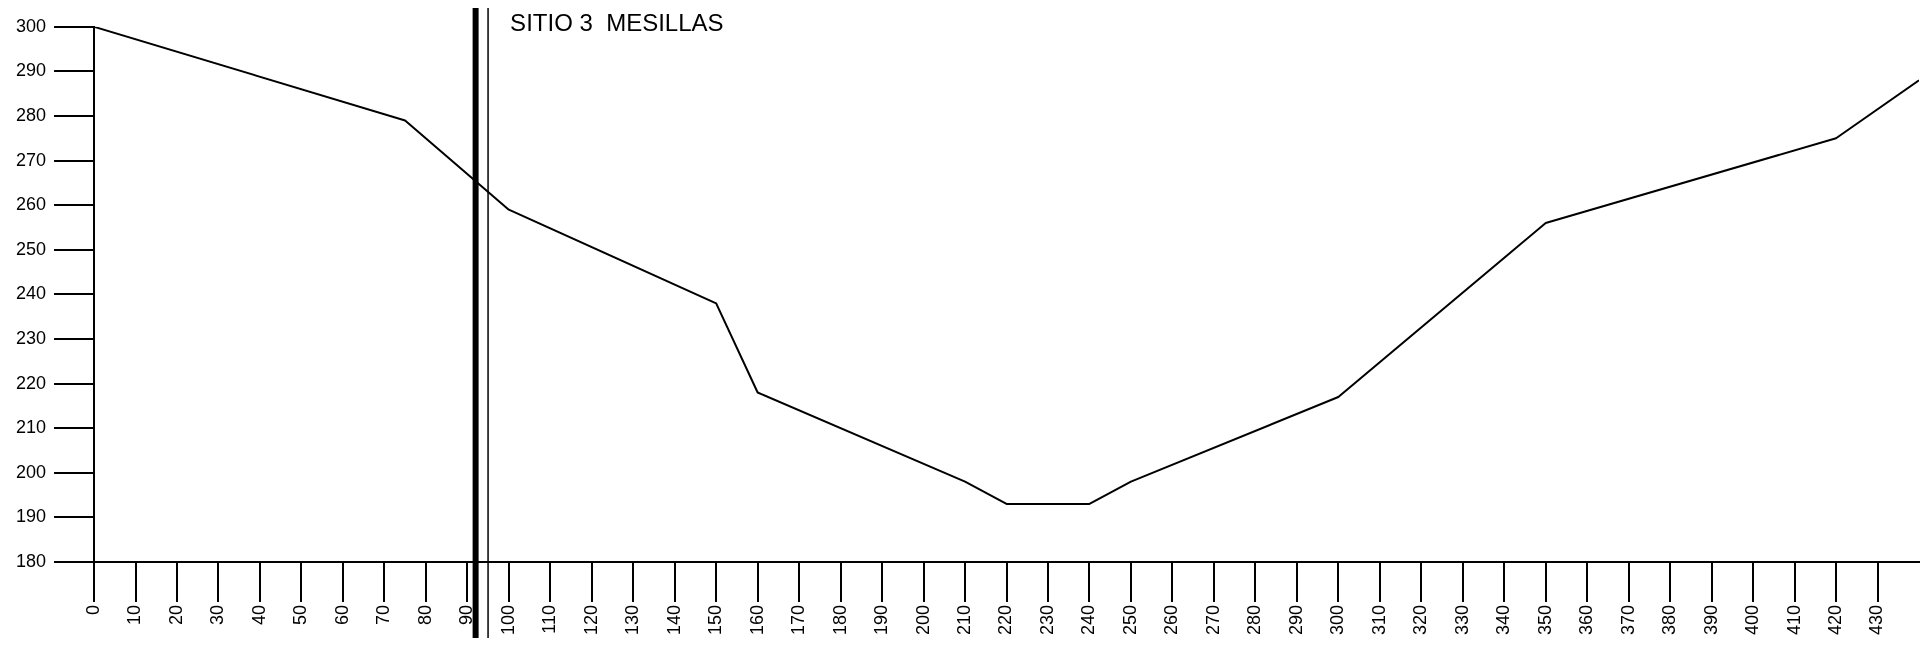  I want to click on x-tick-label: 220, so click(1005, 620).